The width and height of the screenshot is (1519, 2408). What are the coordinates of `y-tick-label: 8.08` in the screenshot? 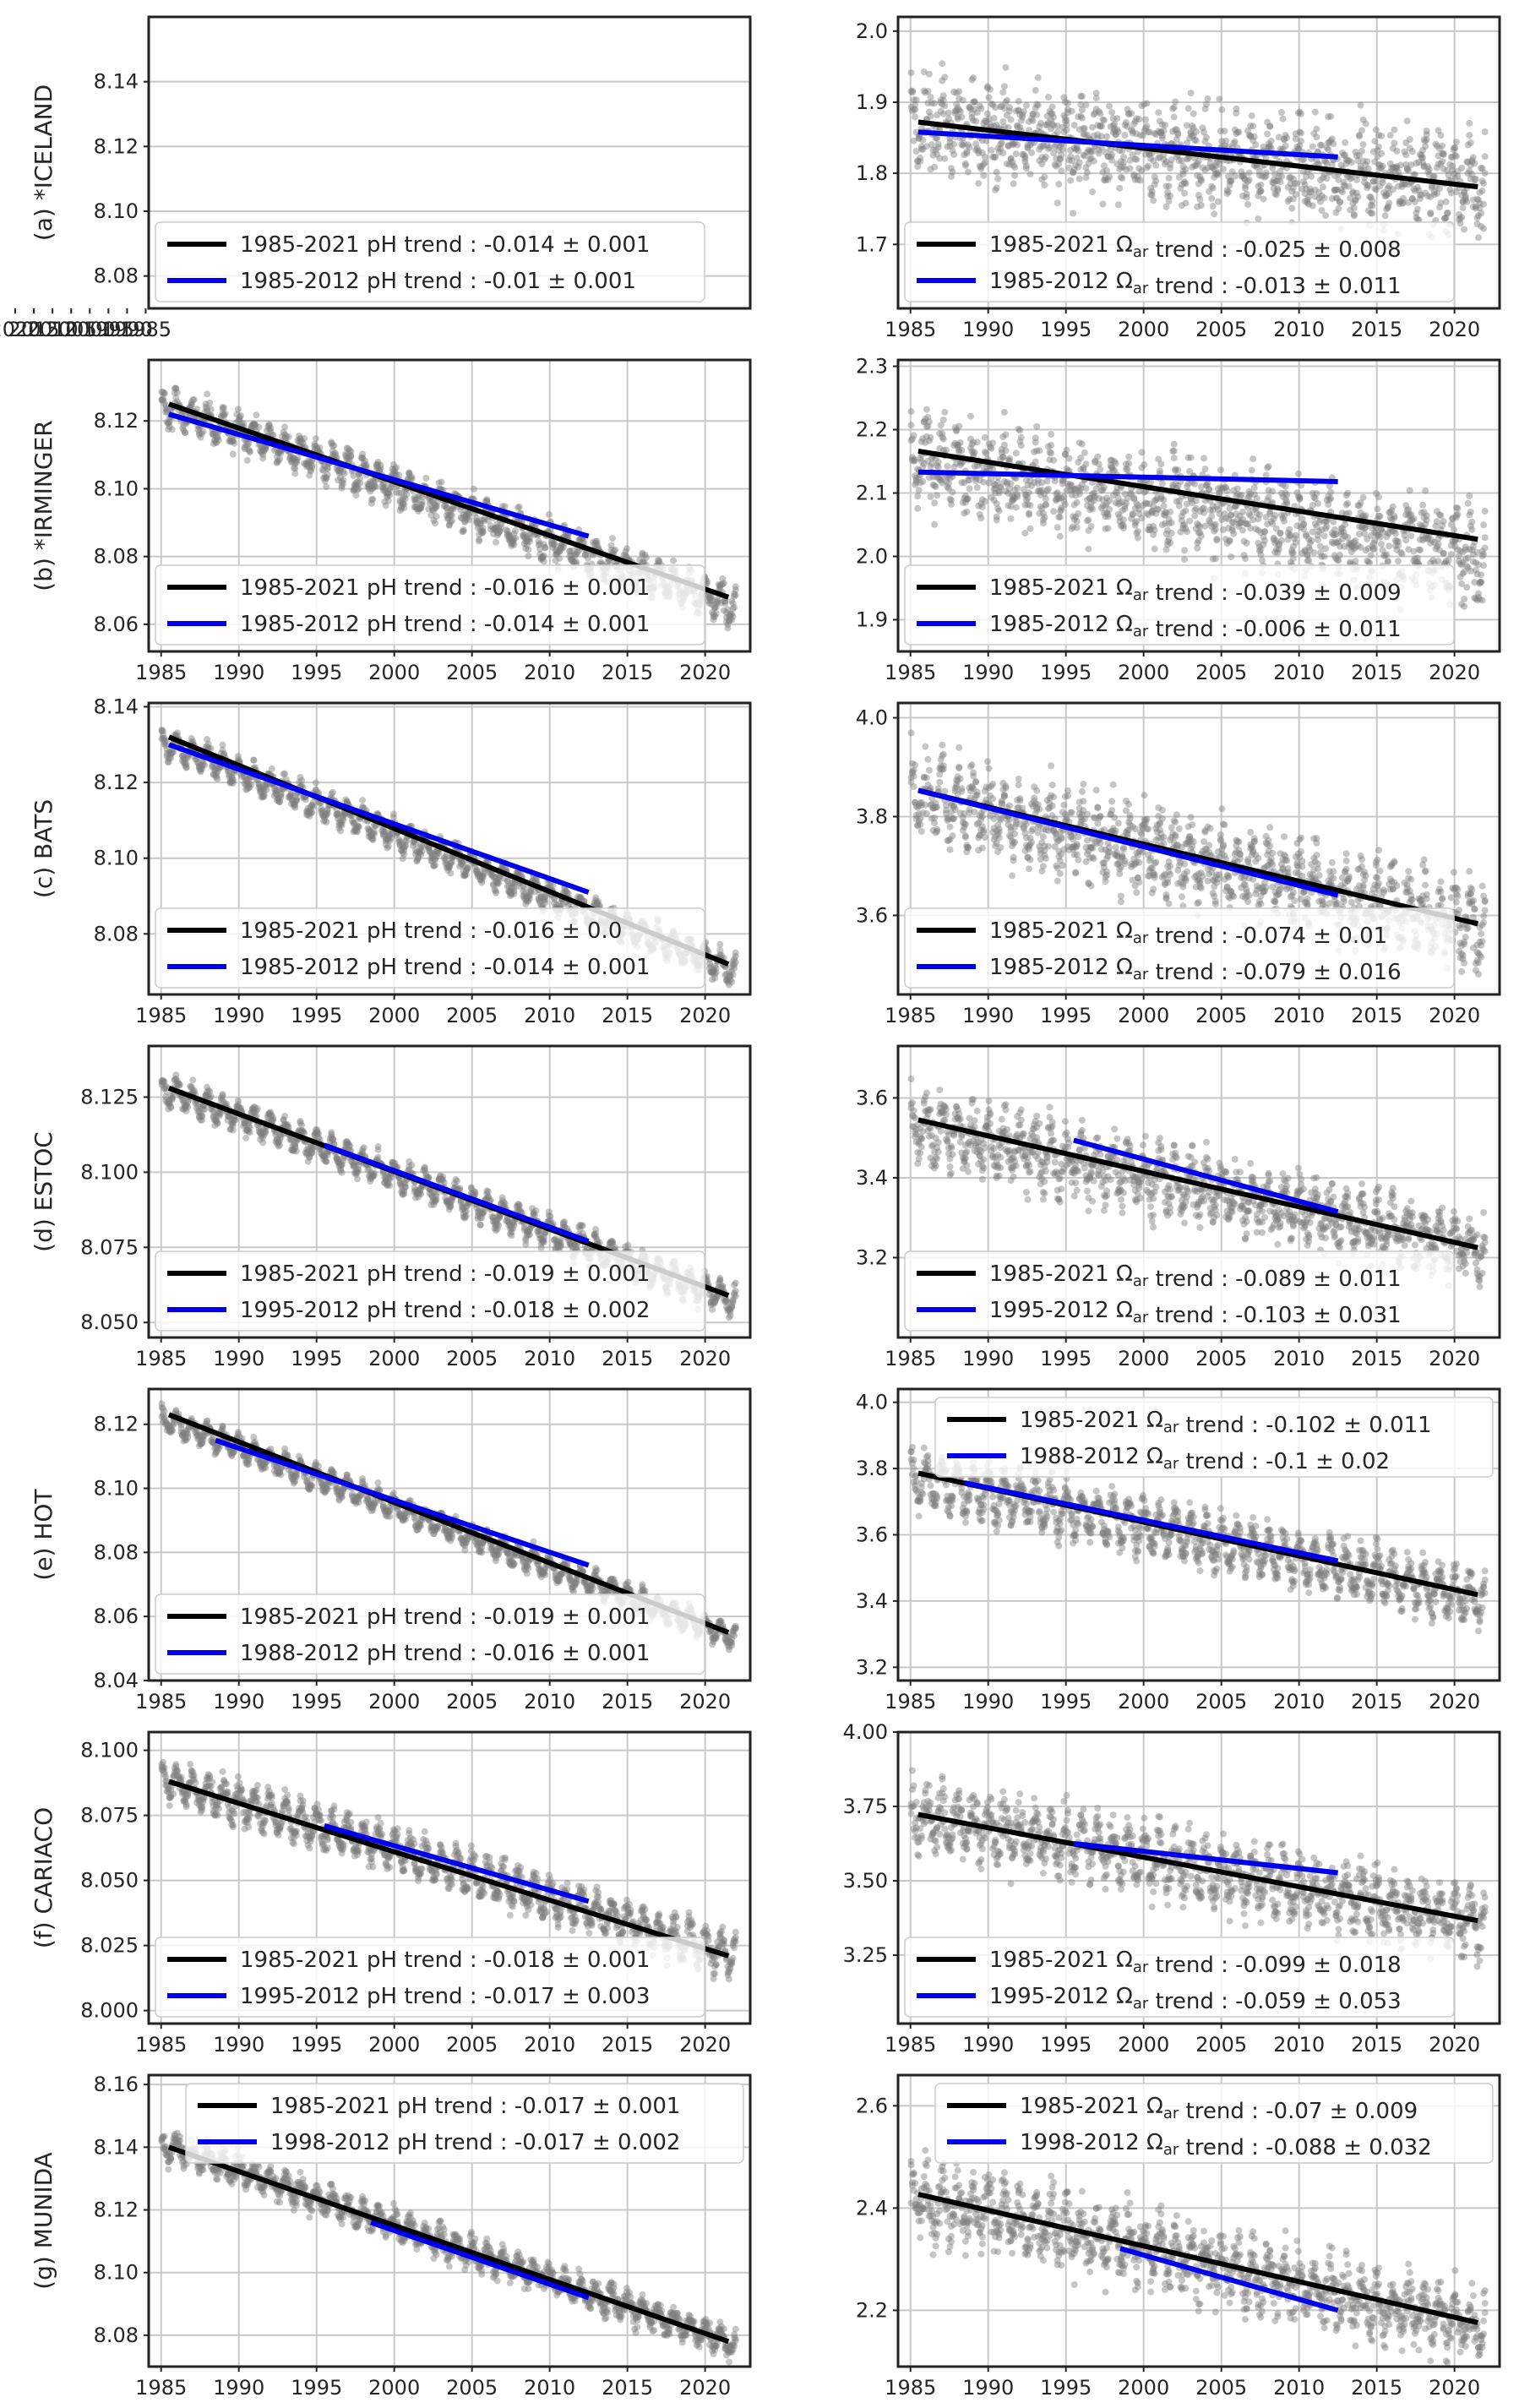 It's located at (116, 276).